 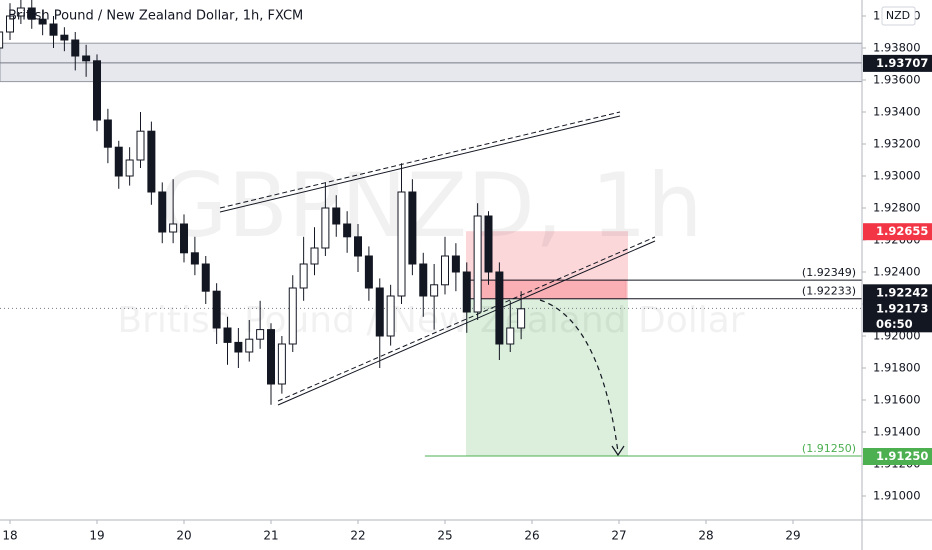 What do you see at coordinates (618, 451) in the screenshot?
I see `projection-arrowhead` at bounding box center [618, 451].